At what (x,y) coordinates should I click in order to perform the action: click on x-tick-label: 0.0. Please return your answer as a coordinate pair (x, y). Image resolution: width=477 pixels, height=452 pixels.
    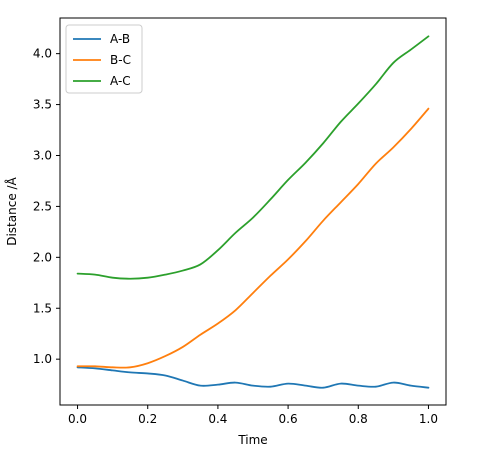
    Looking at the image, I should click on (77, 419).